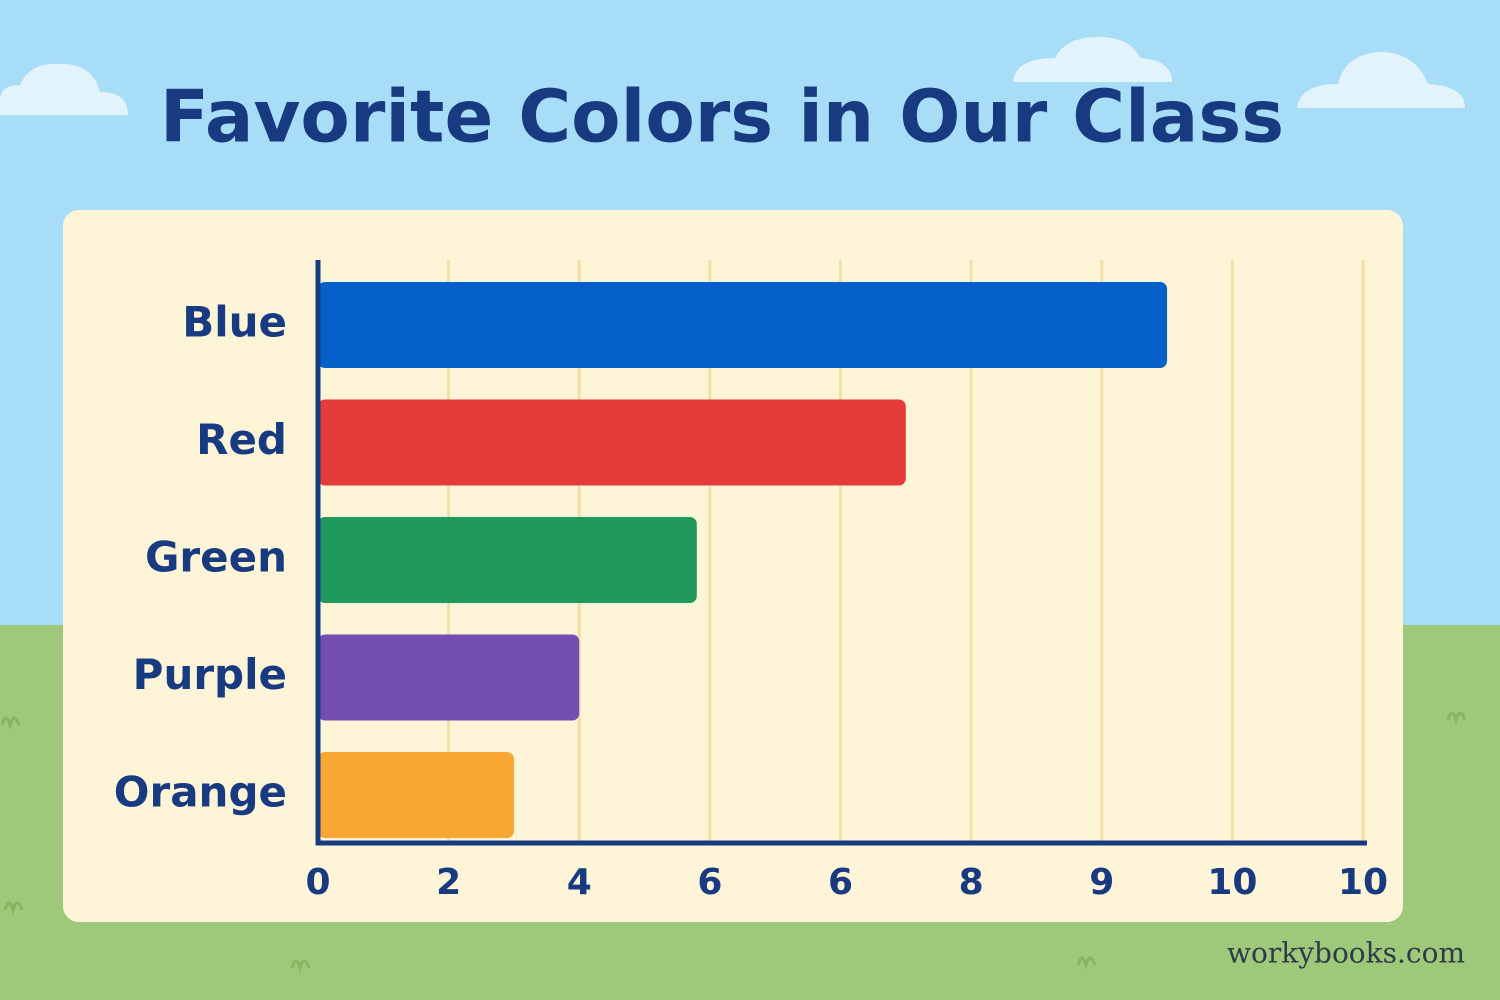  What do you see at coordinates (1346, 953) in the screenshot?
I see `watermark: workybooks.com` at bounding box center [1346, 953].